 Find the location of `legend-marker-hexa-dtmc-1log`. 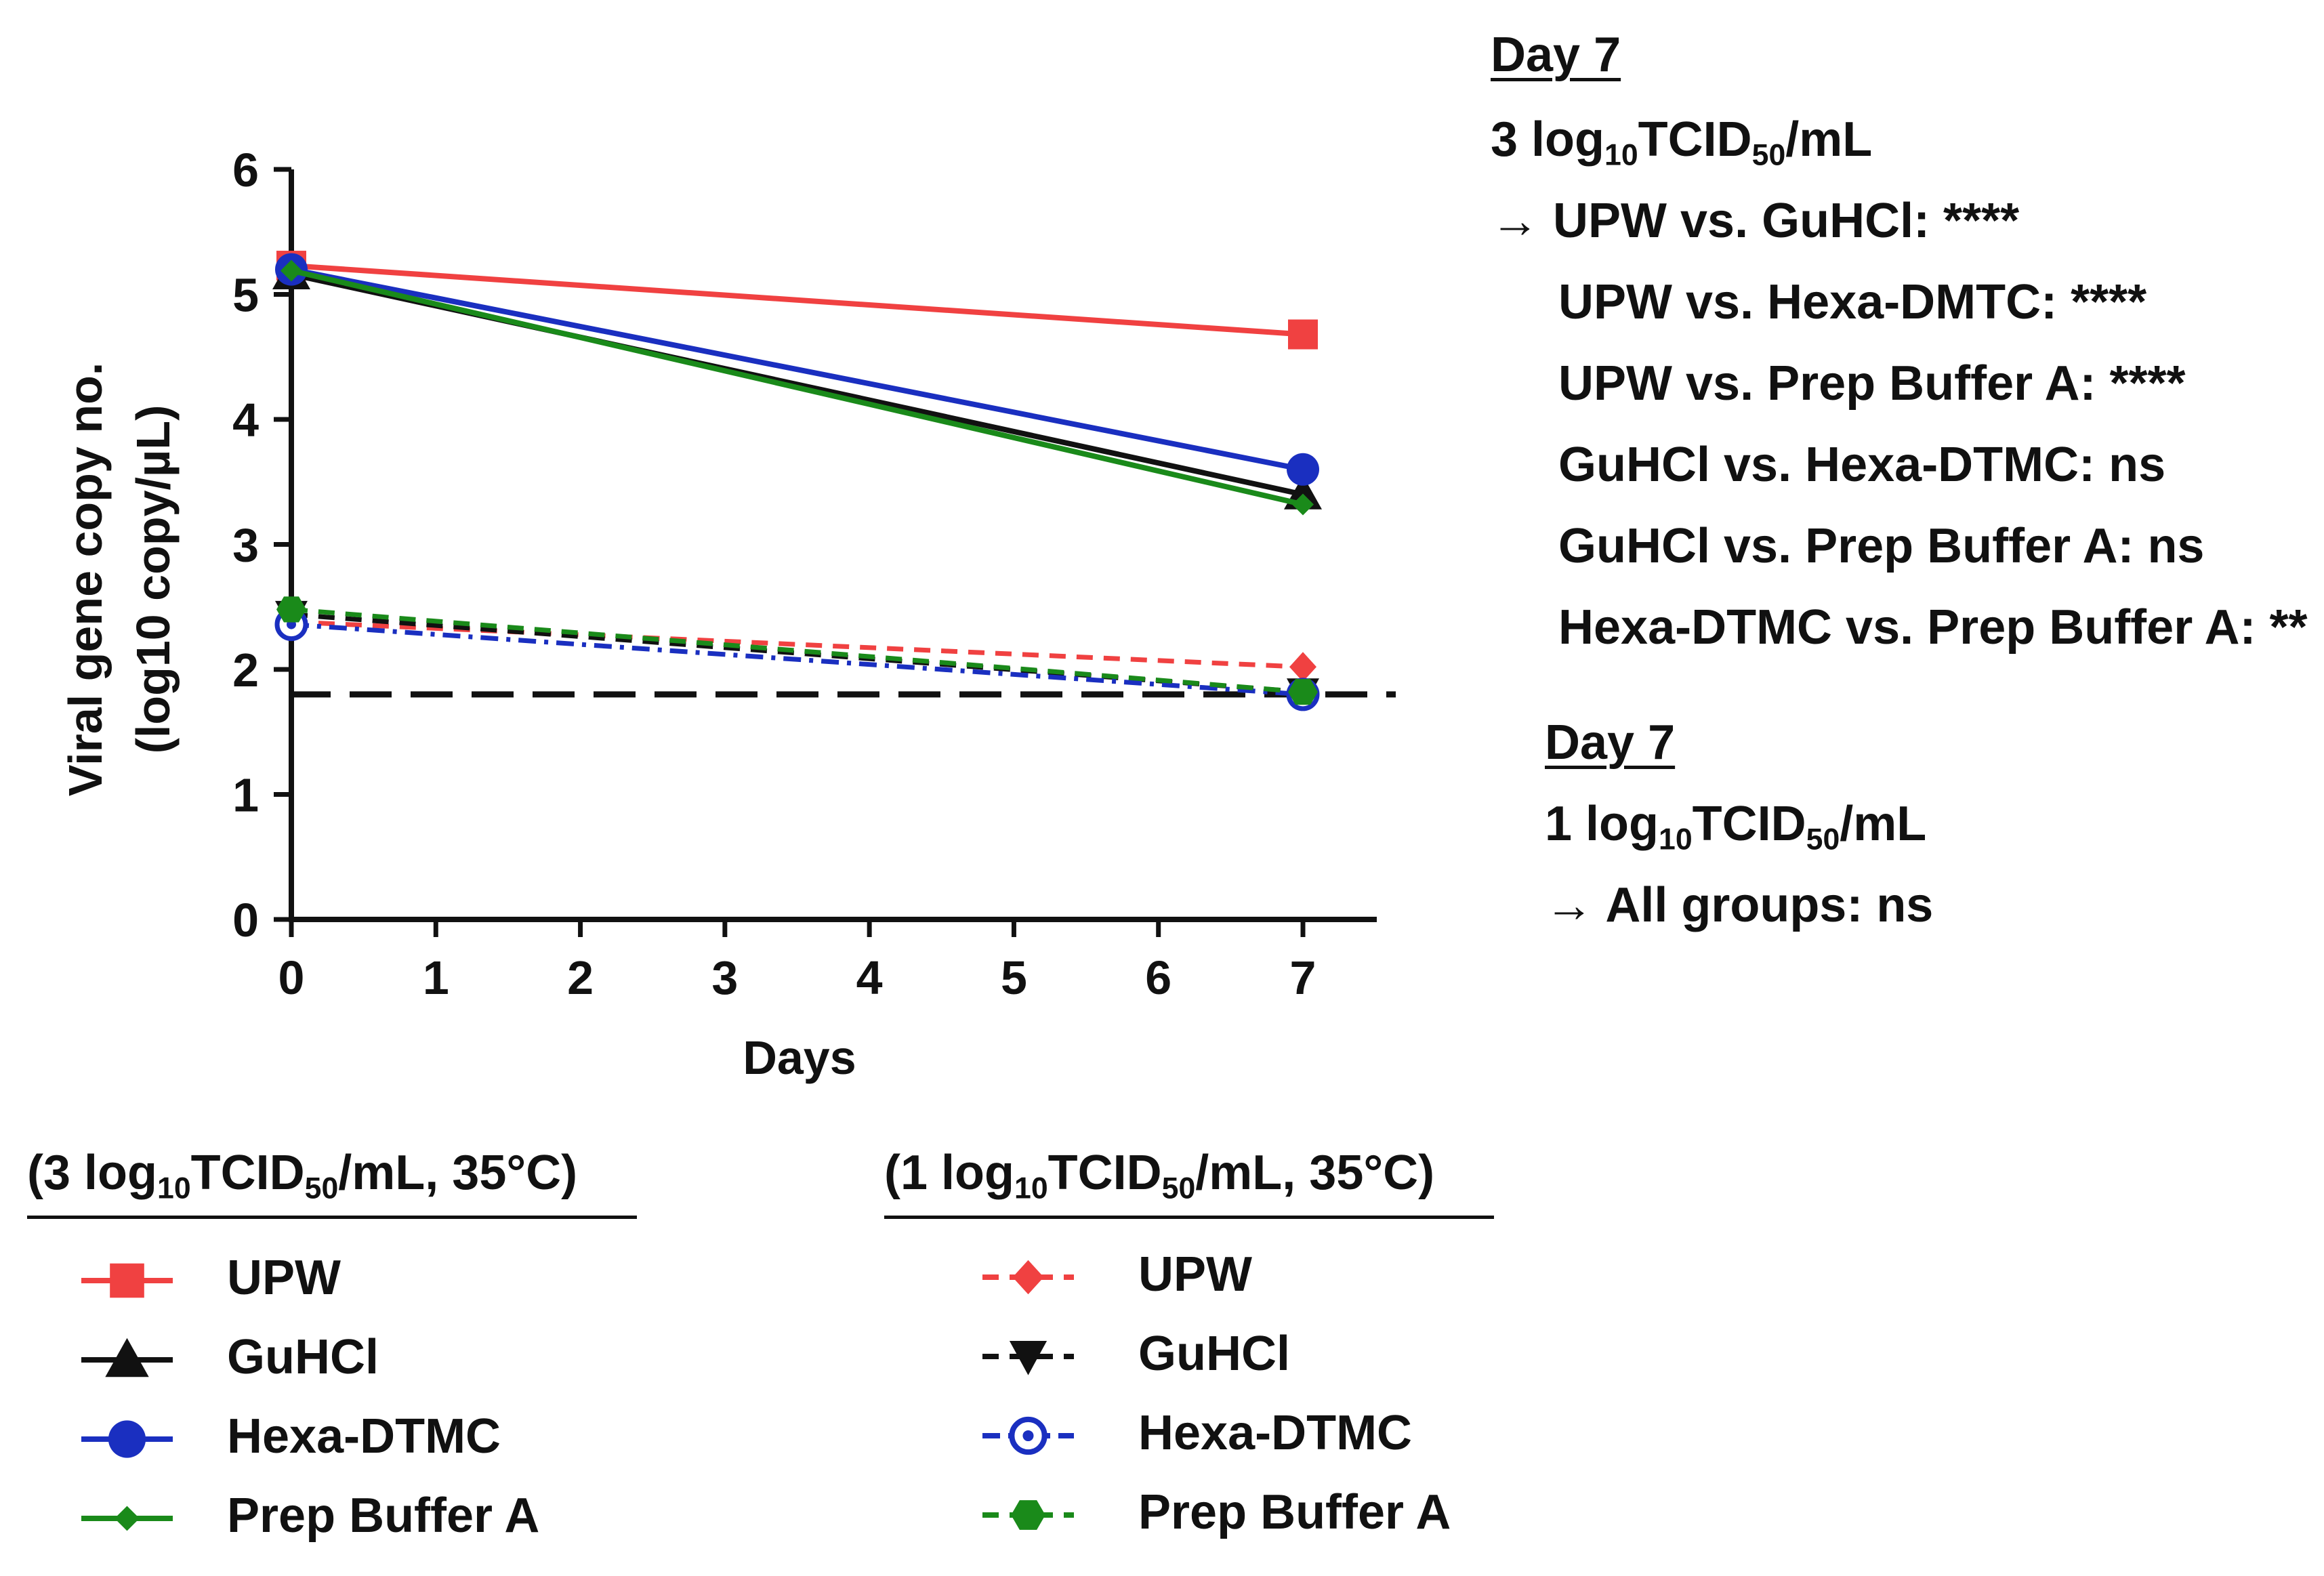

legend-marker-hexa-dtmc-1log is located at coordinates (1028, 1436).